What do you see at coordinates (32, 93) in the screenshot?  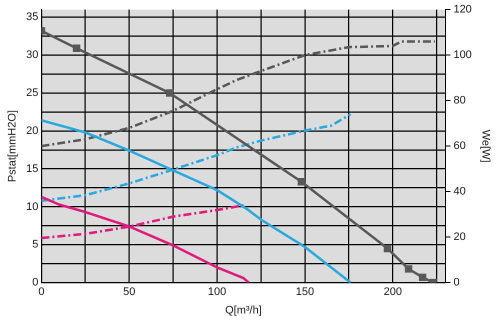 I see `y-tick-label: 25` at bounding box center [32, 93].